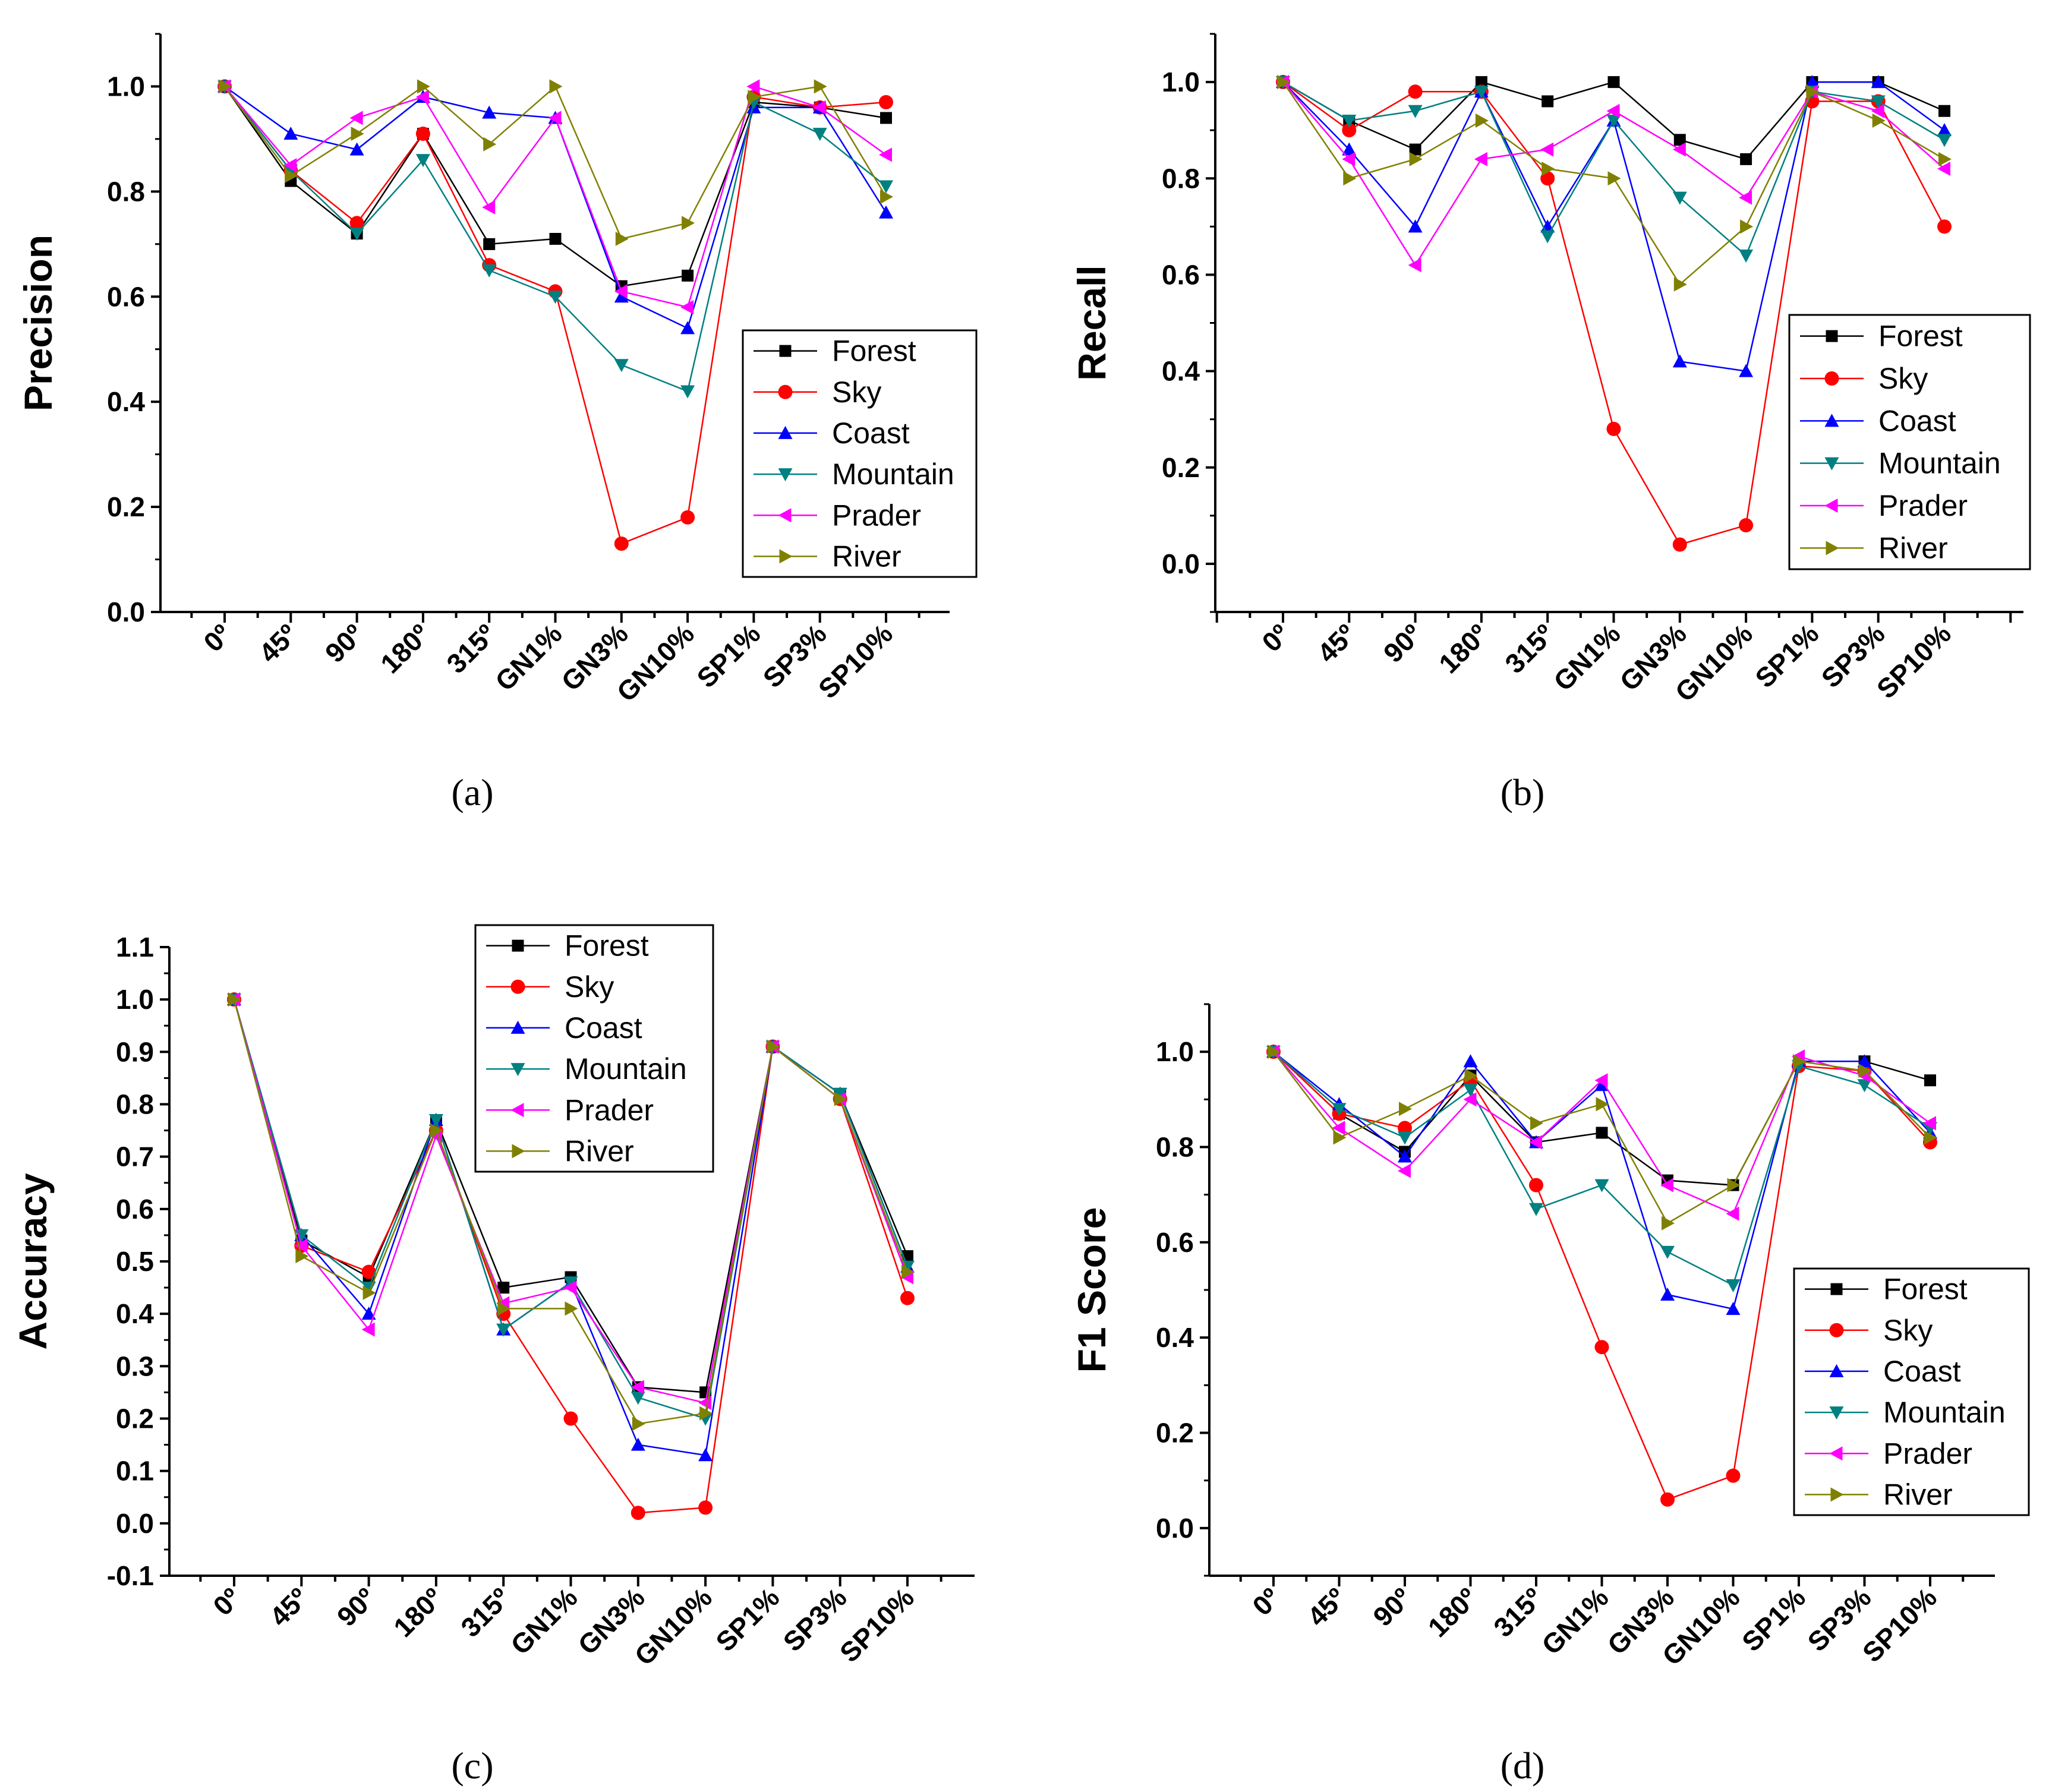 The width and height of the screenshot is (2049, 1792). I want to click on y-tick-label: 0.3, so click(135, 1366).